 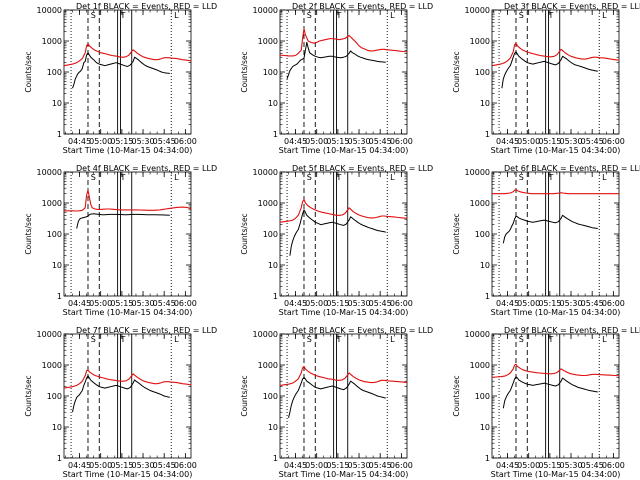 I want to click on panel-title: Det 1f BLACK = Events, RED = LLD, so click(x=146, y=6).